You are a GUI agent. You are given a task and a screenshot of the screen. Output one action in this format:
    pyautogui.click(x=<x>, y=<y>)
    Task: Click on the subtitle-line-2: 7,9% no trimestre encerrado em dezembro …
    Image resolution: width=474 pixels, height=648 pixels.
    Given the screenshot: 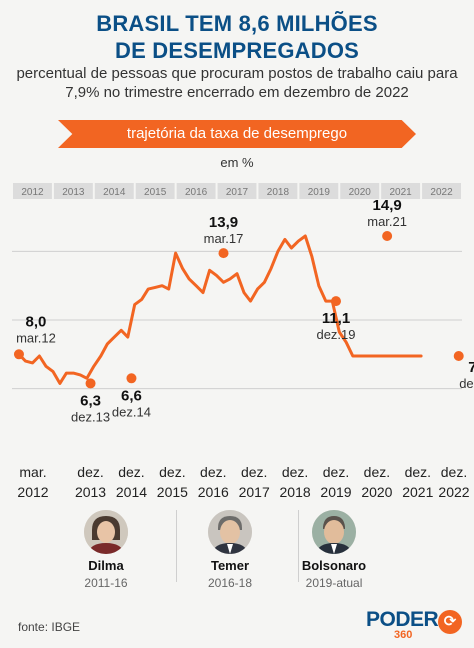 What is the action you would take?
    pyautogui.click(x=237, y=92)
    